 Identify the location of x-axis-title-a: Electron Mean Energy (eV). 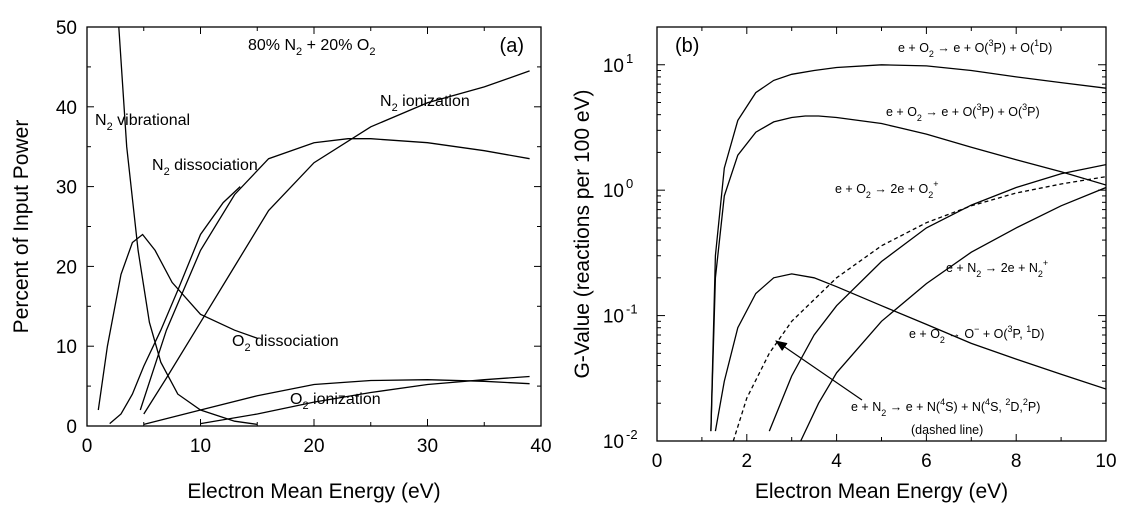
(313, 491).